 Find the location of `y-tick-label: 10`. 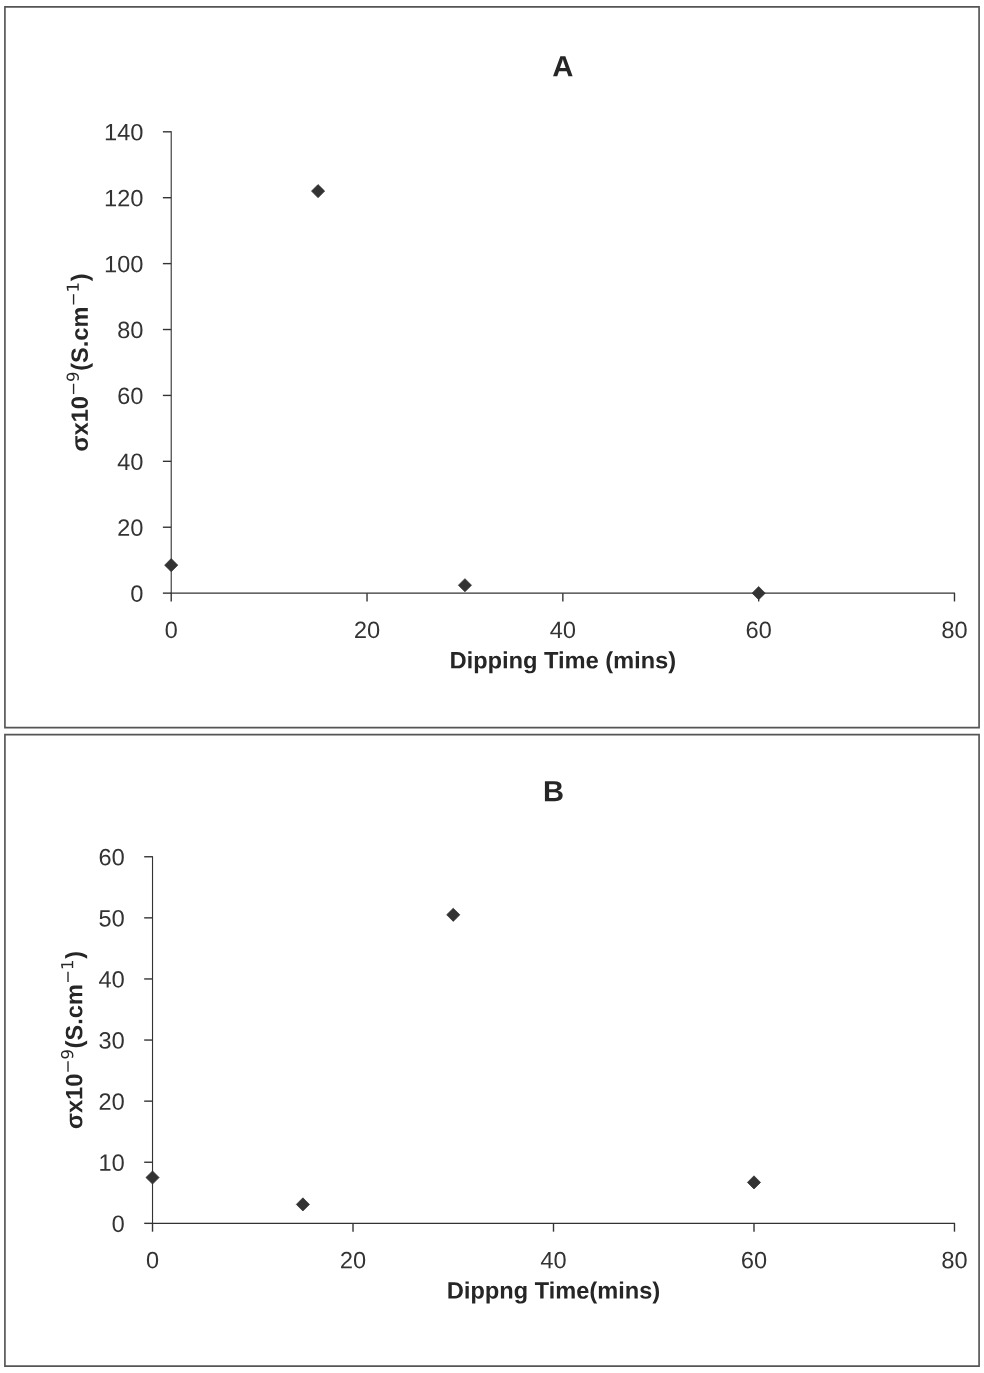

y-tick-label: 10 is located at coordinates (112, 1163).